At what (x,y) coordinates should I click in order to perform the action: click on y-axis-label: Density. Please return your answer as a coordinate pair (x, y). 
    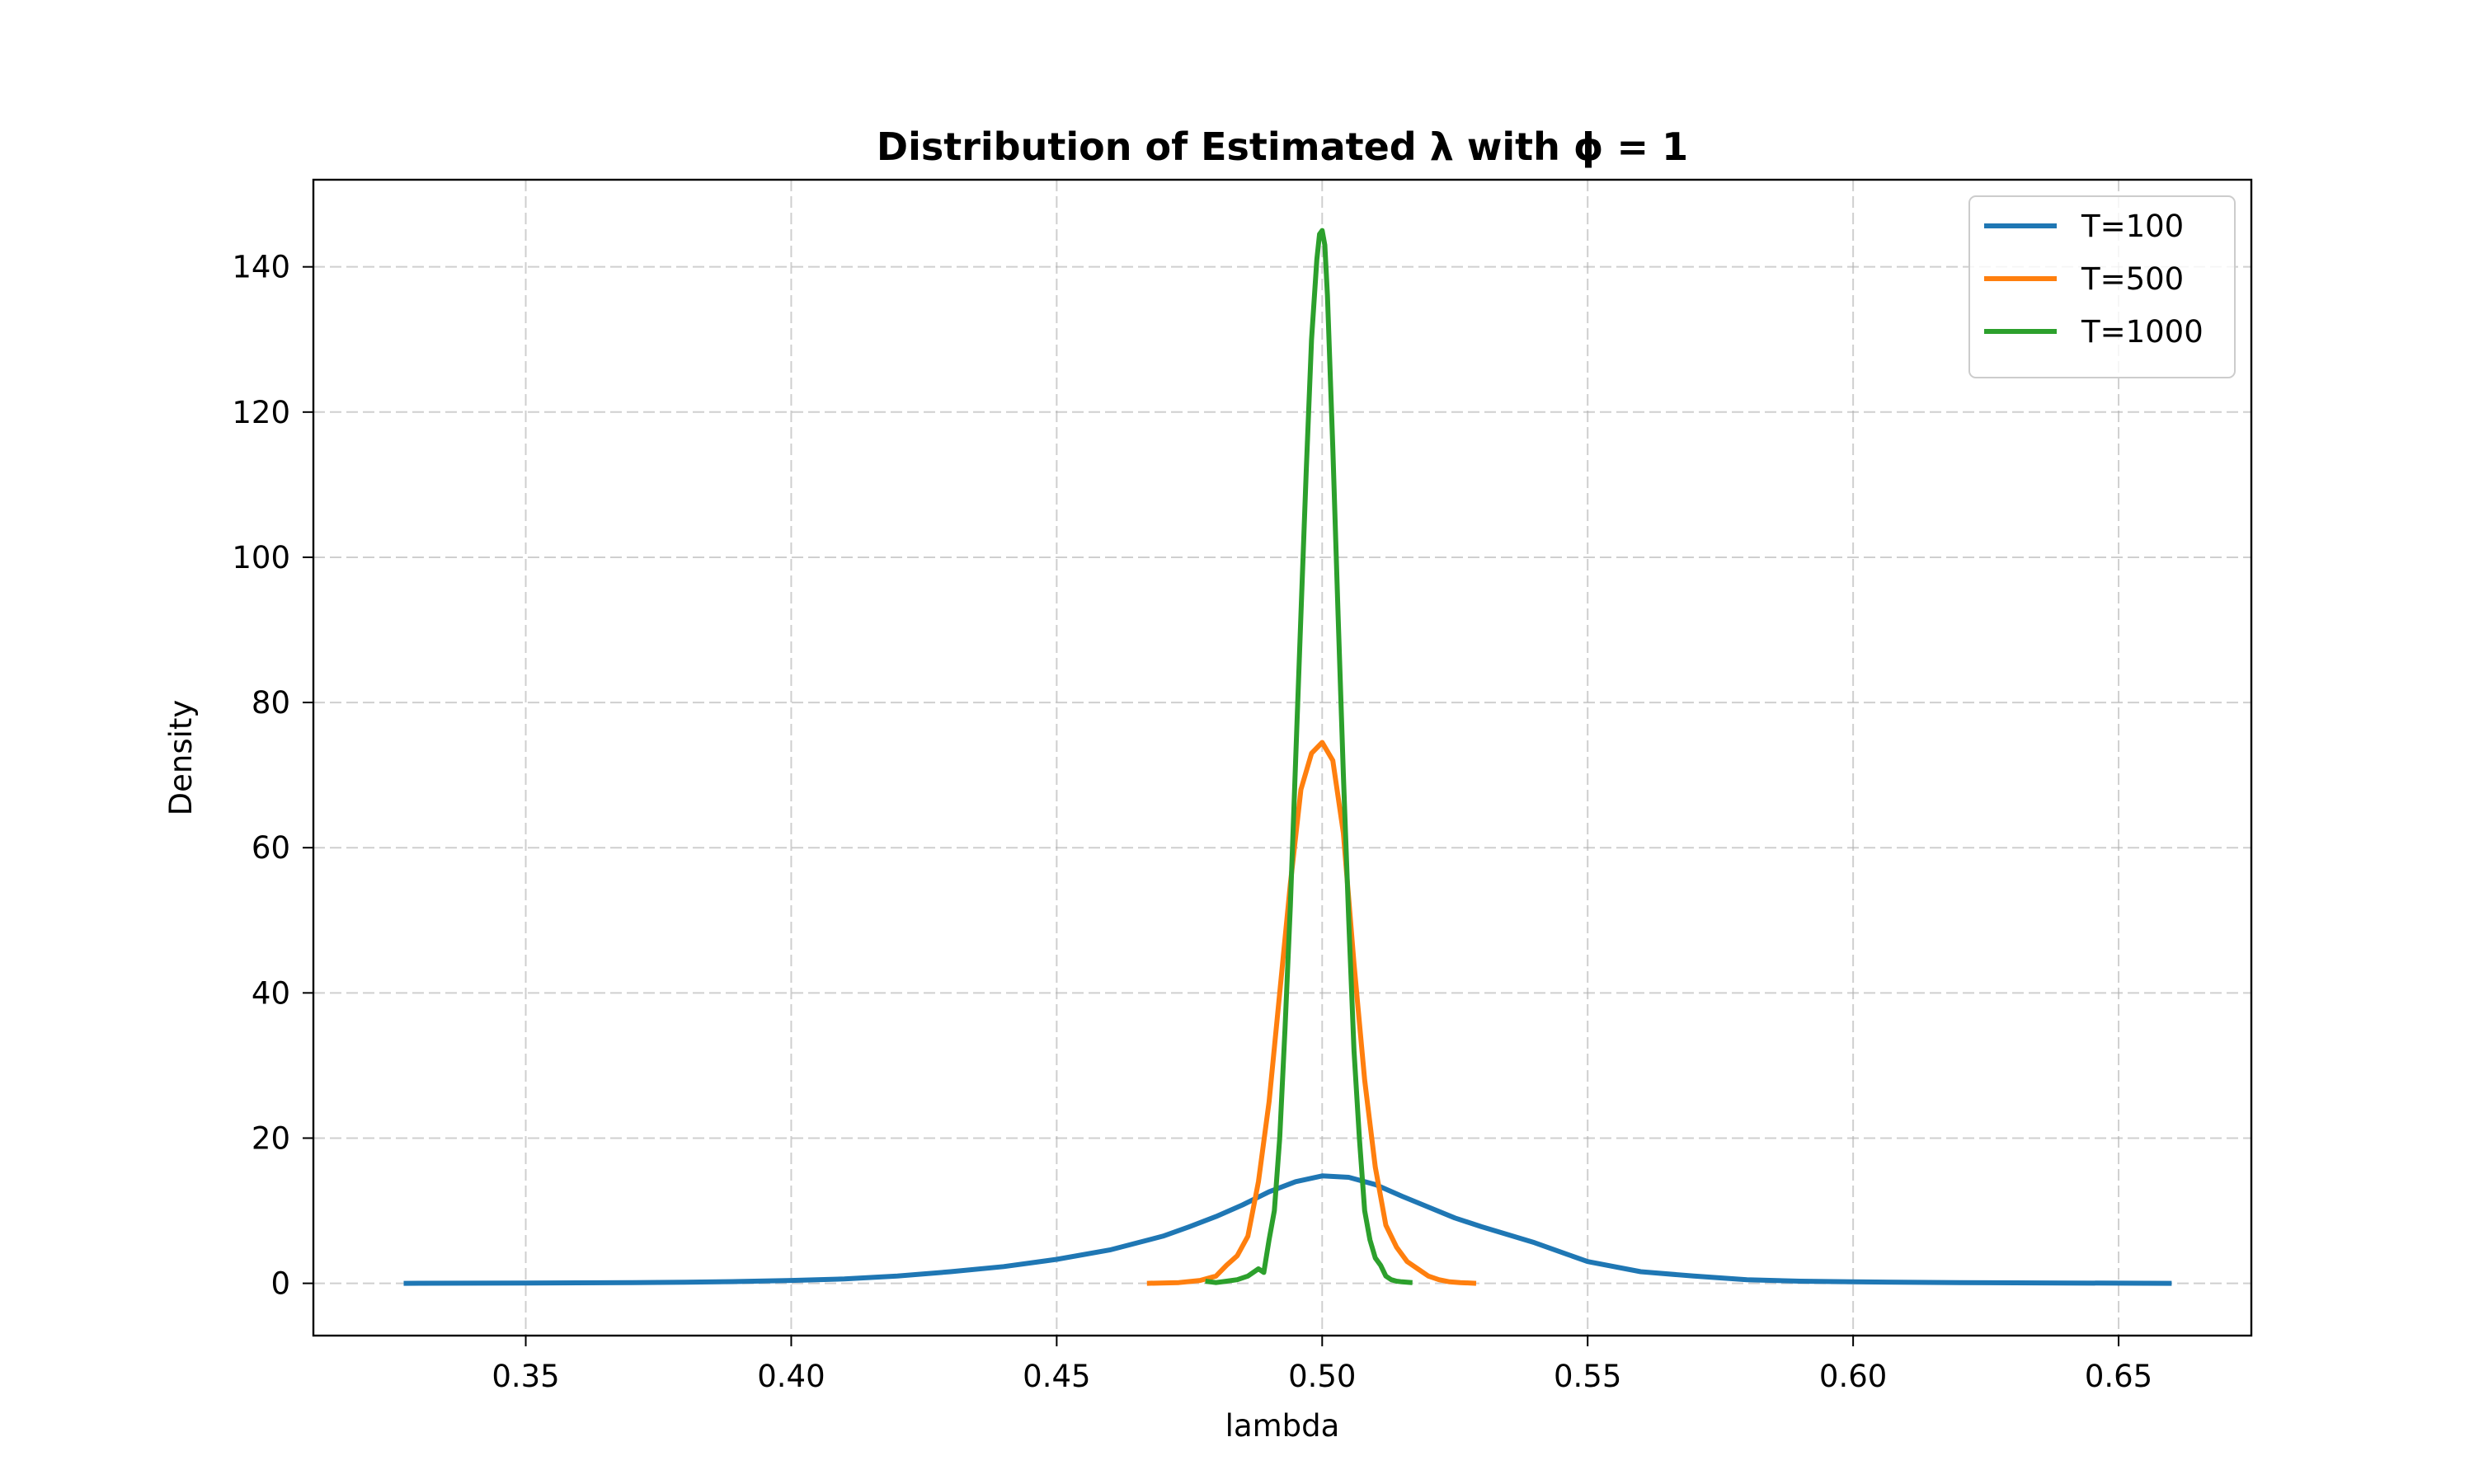
    Looking at the image, I should click on (181, 758).